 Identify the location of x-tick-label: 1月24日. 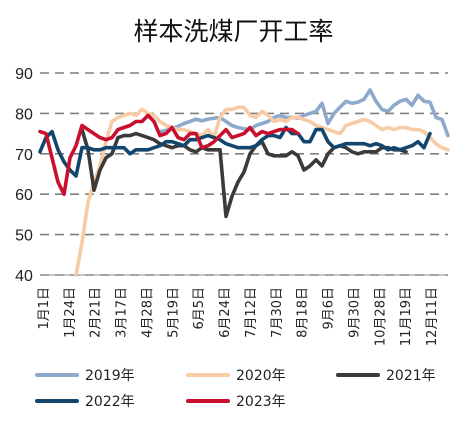
(70, 312).